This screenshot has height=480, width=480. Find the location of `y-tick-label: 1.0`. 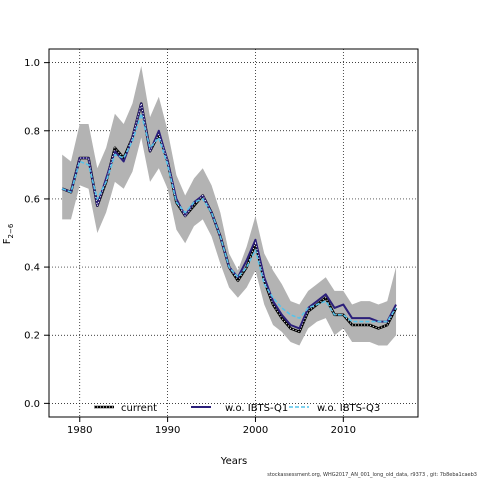

y-tick-label: 1.0 is located at coordinates (32, 63).